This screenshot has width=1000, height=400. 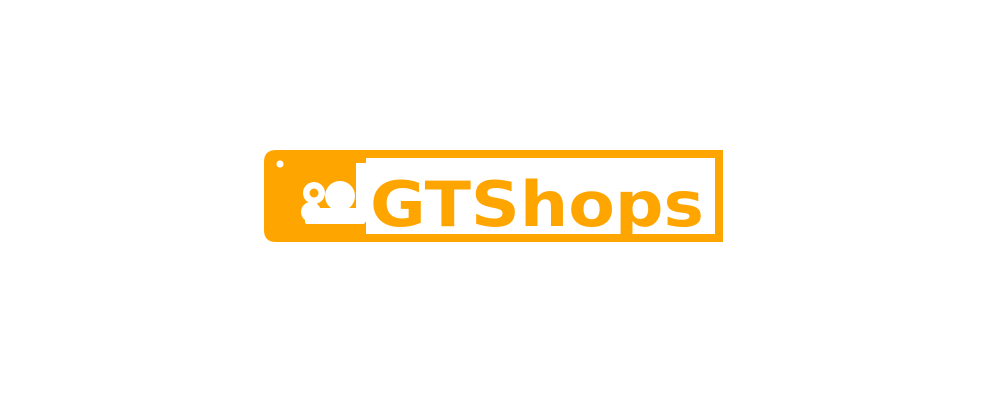 I want to click on brand-name: GTShops, so click(x=537, y=204).